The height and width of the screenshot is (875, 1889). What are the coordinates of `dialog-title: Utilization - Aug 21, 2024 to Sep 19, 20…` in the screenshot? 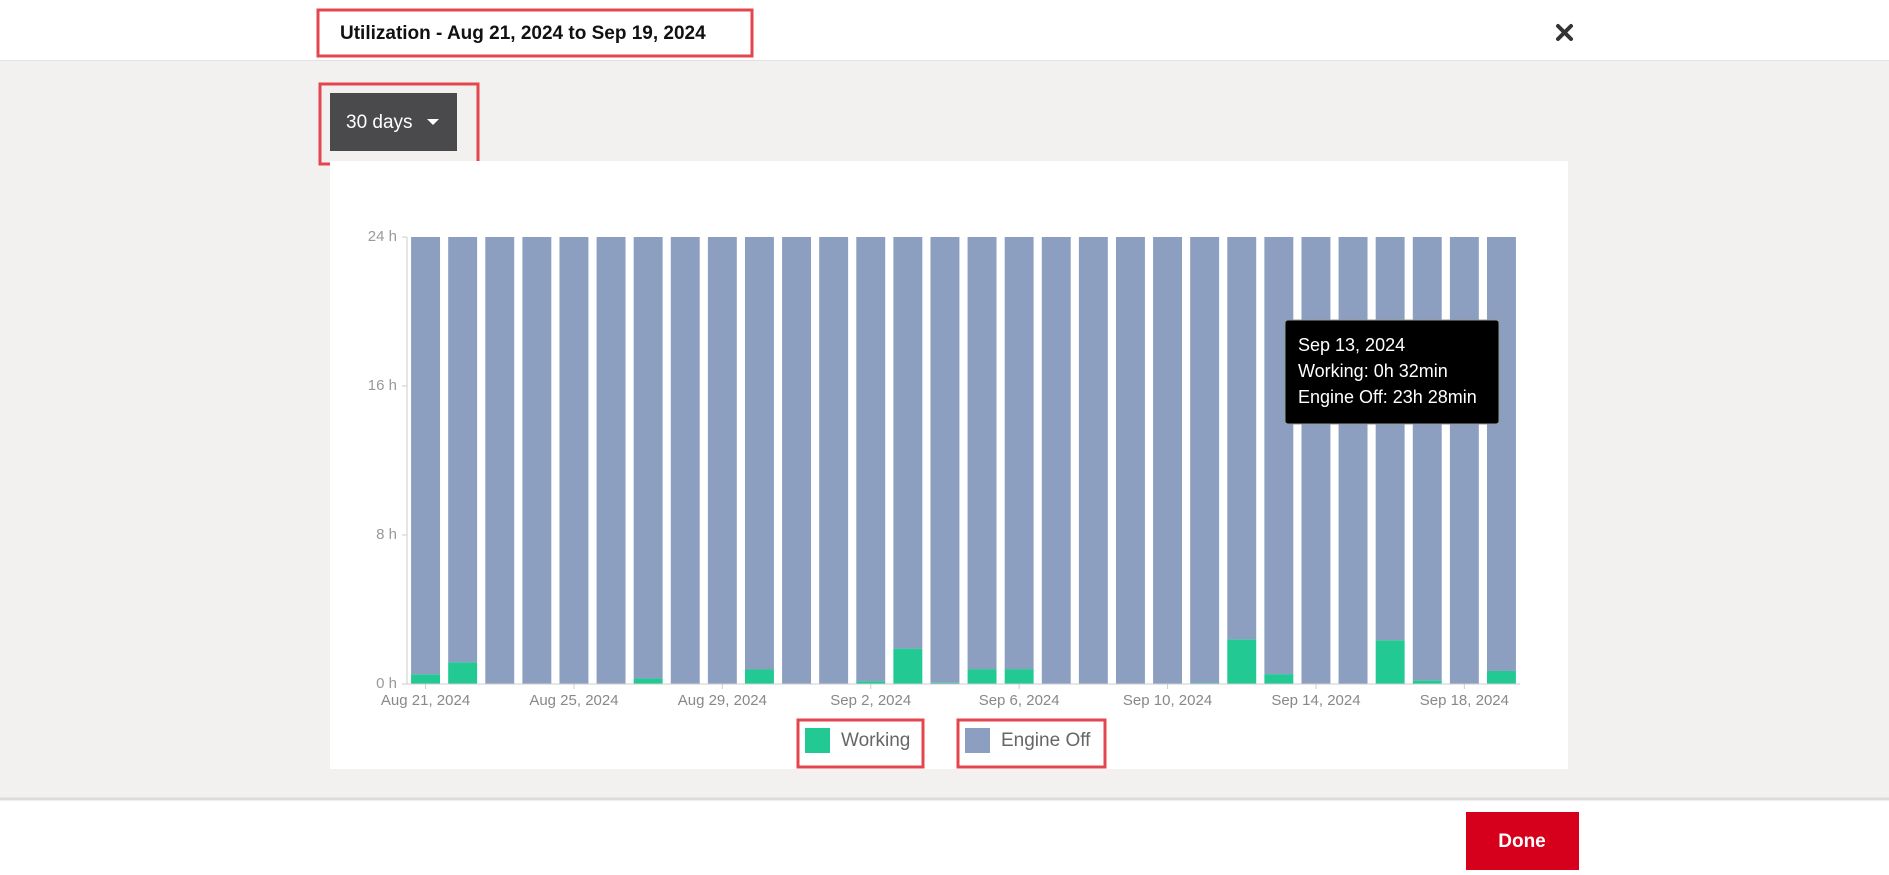 It's located at (523, 33).